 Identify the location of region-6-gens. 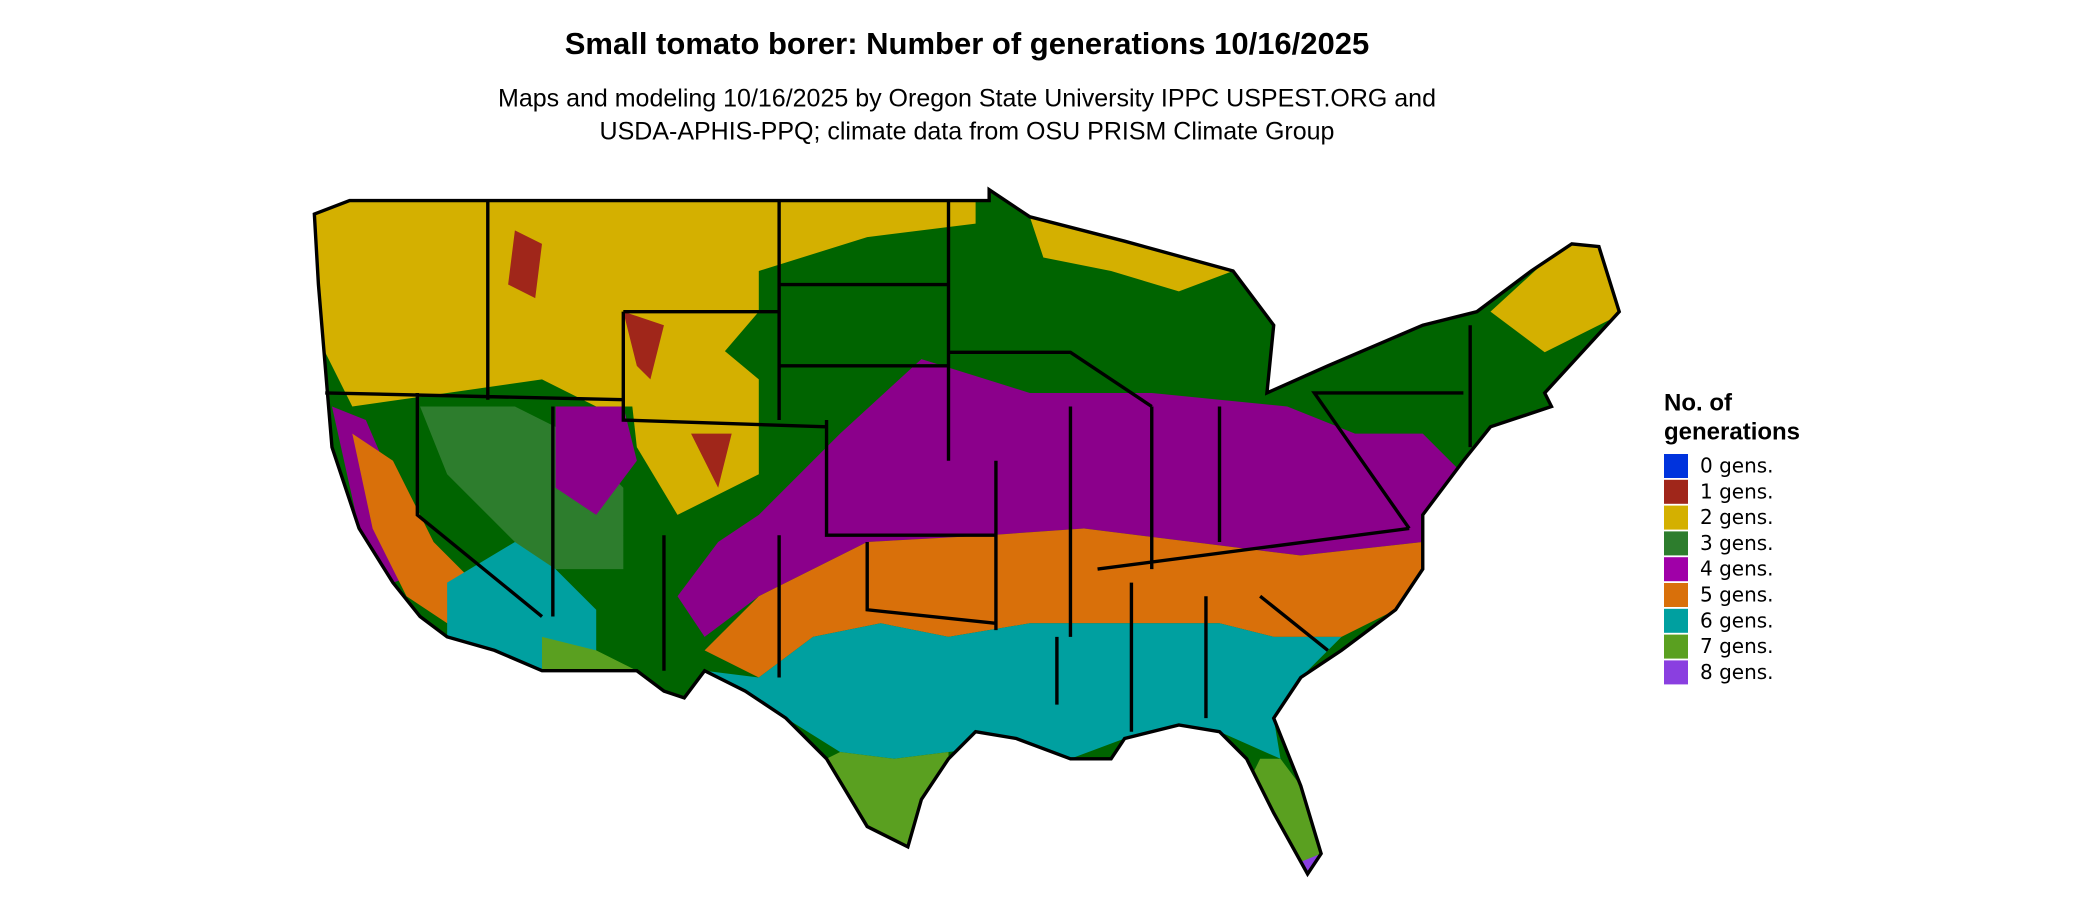
(522, 606).